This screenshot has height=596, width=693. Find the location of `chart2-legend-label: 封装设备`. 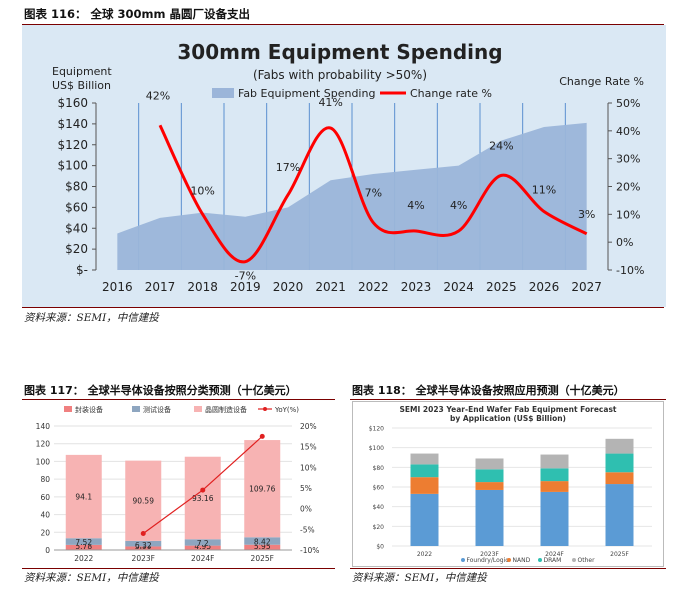

chart2-legend-label: 封装设备 is located at coordinates (89, 409).